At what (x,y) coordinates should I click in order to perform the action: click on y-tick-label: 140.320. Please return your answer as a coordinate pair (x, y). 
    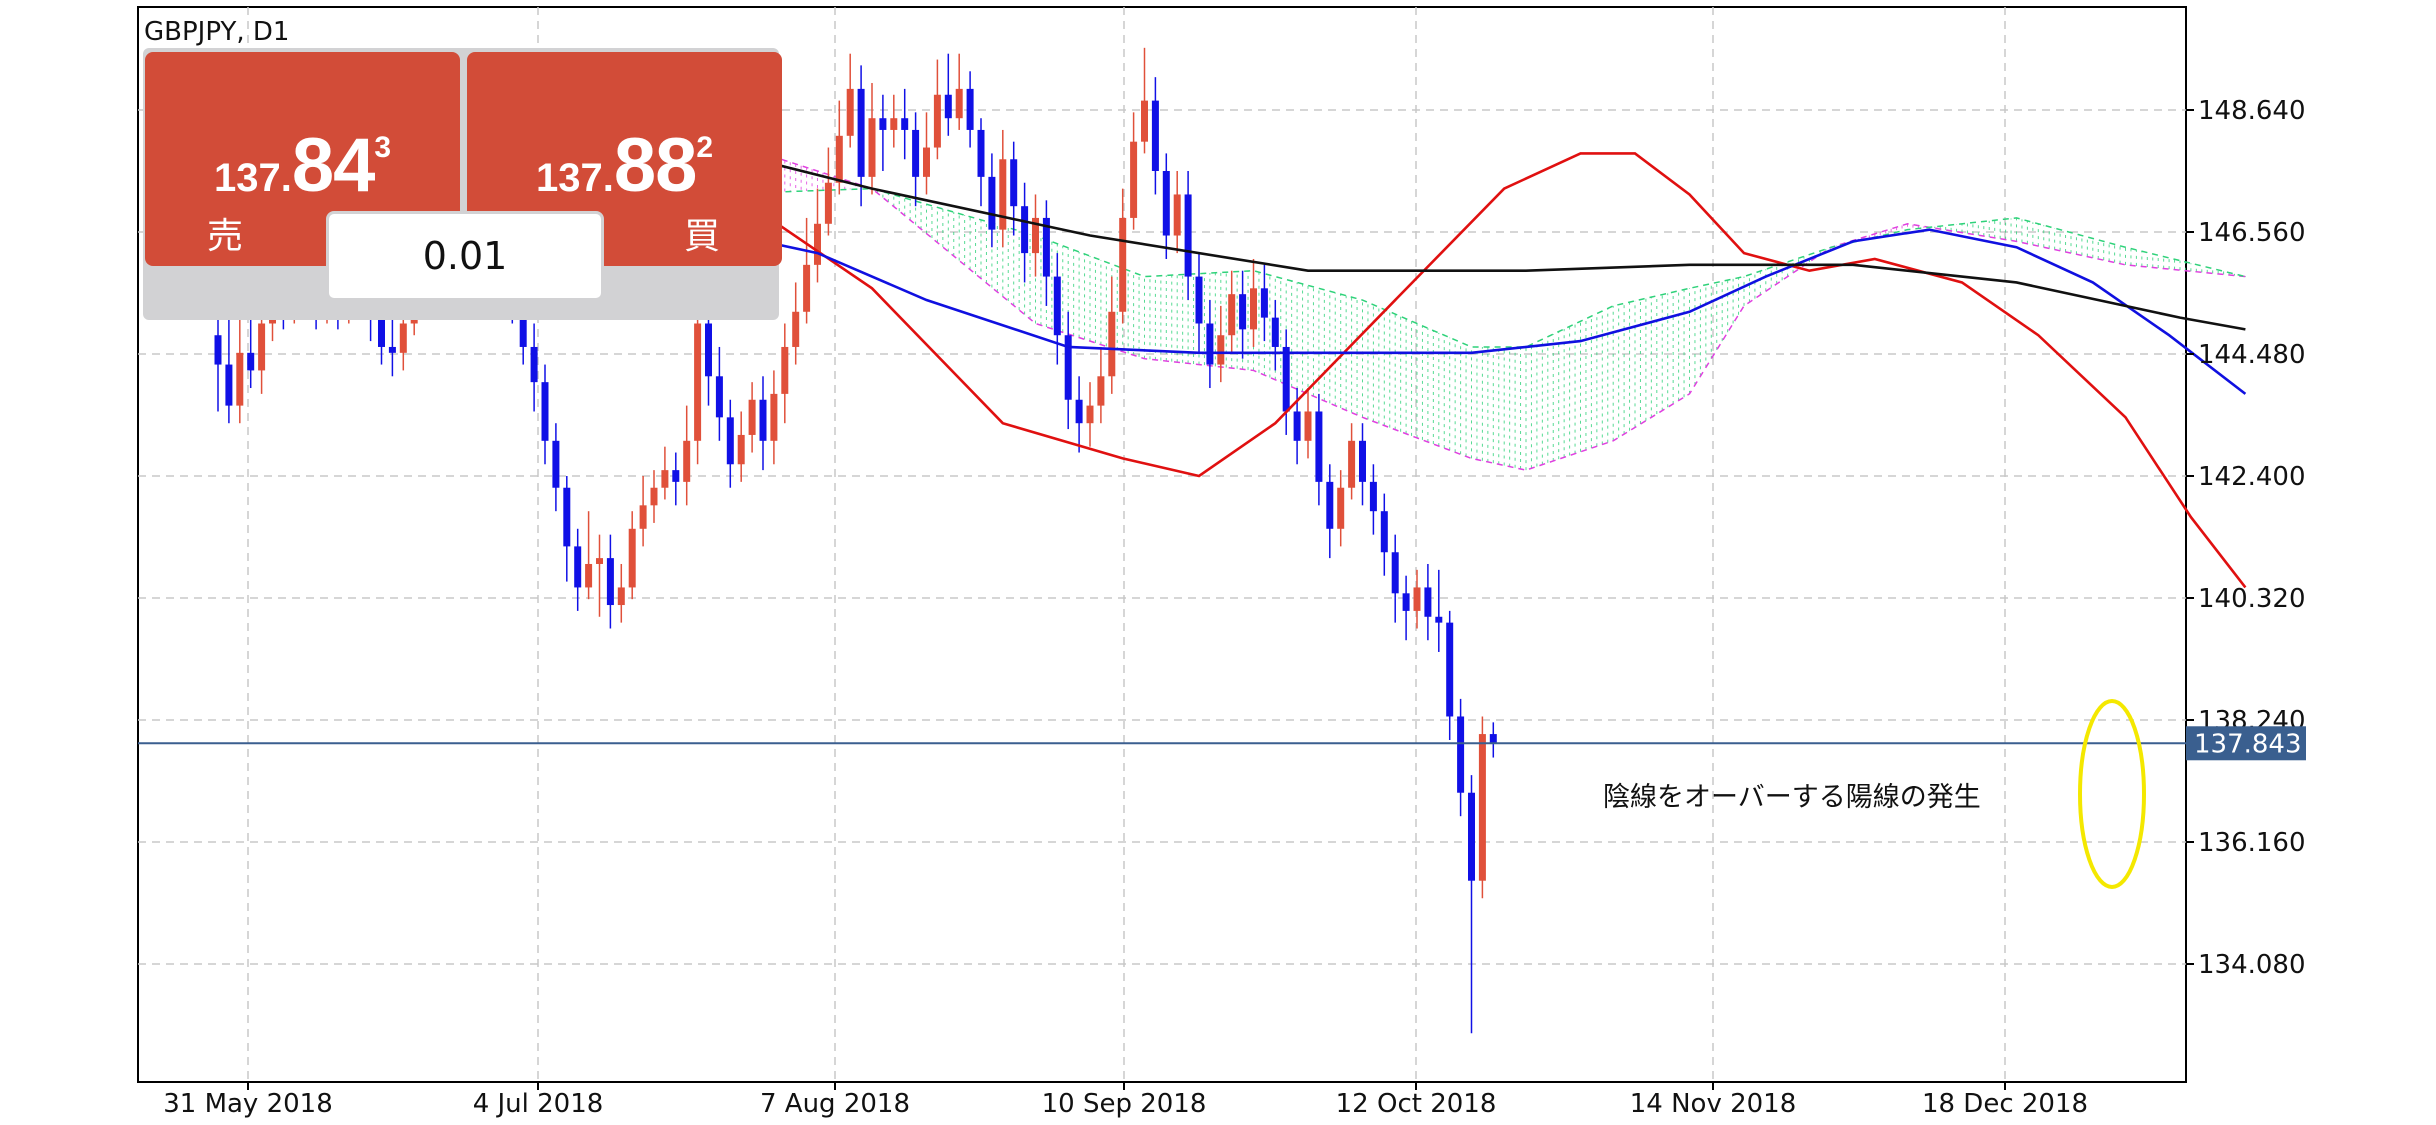
    Looking at the image, I should click on (2252, 599).